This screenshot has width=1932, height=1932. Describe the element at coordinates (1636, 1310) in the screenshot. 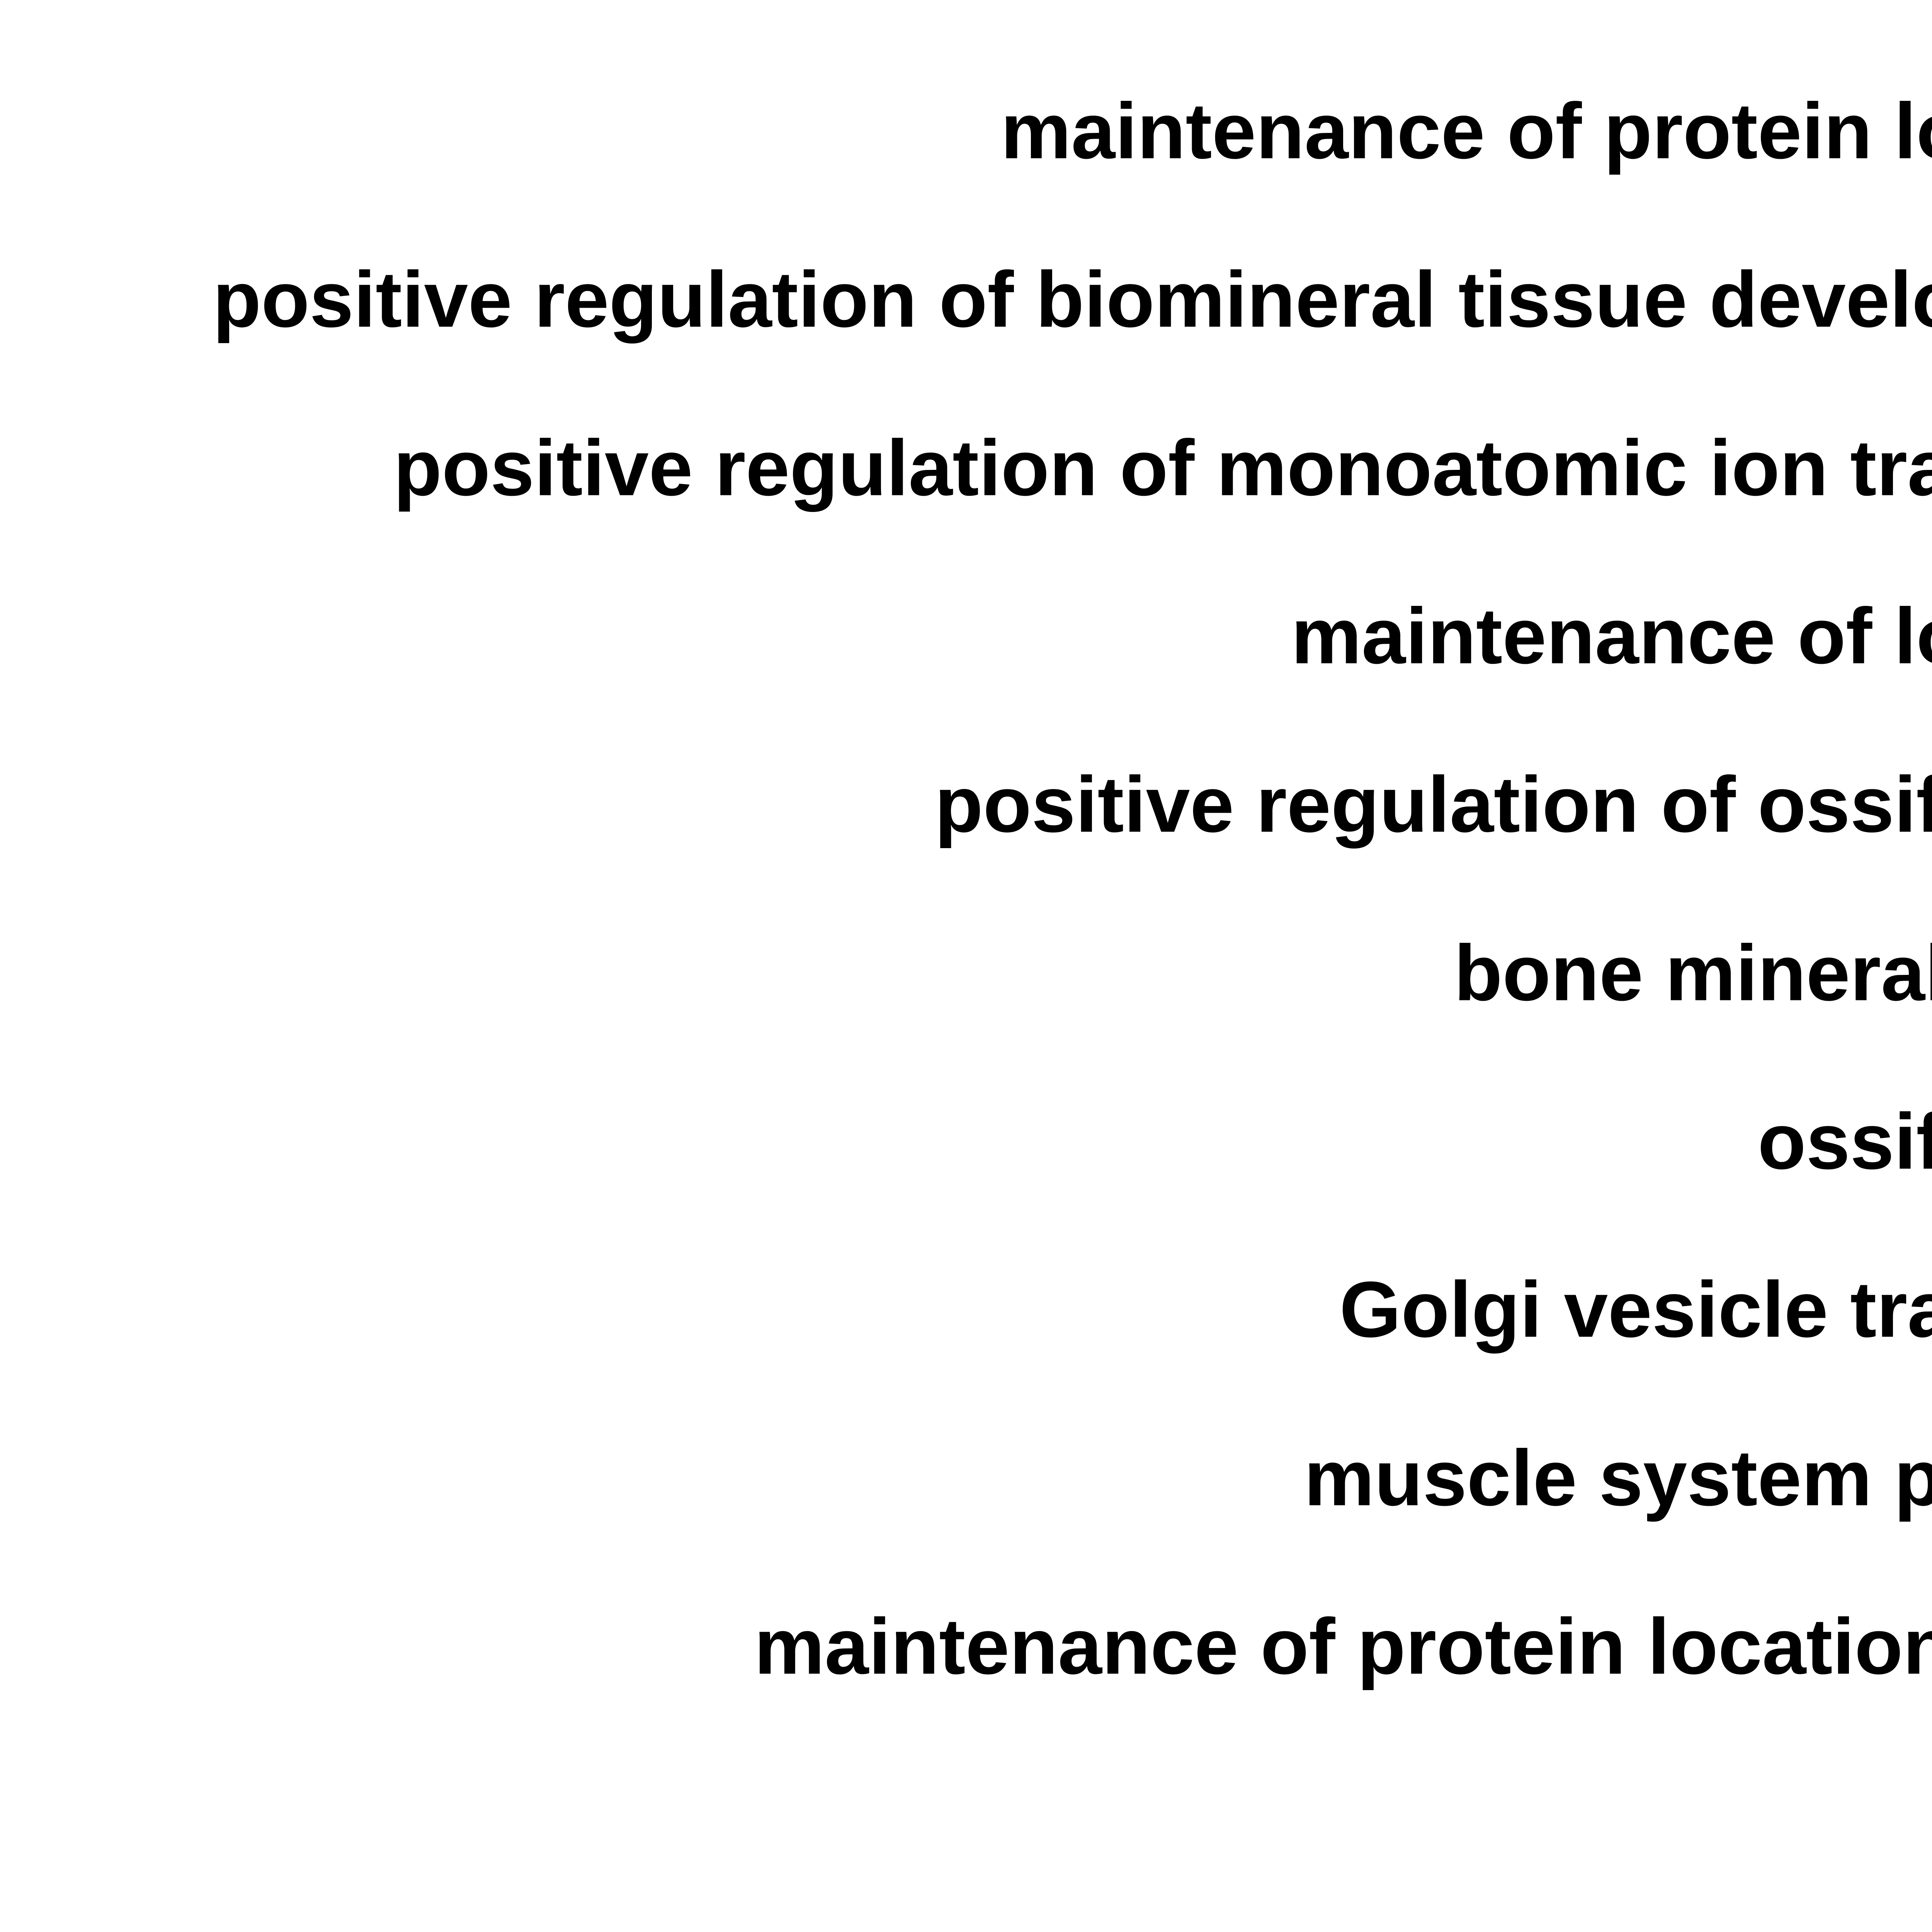

I see `y-axis-label: Golgi vesicle transport` at that location.